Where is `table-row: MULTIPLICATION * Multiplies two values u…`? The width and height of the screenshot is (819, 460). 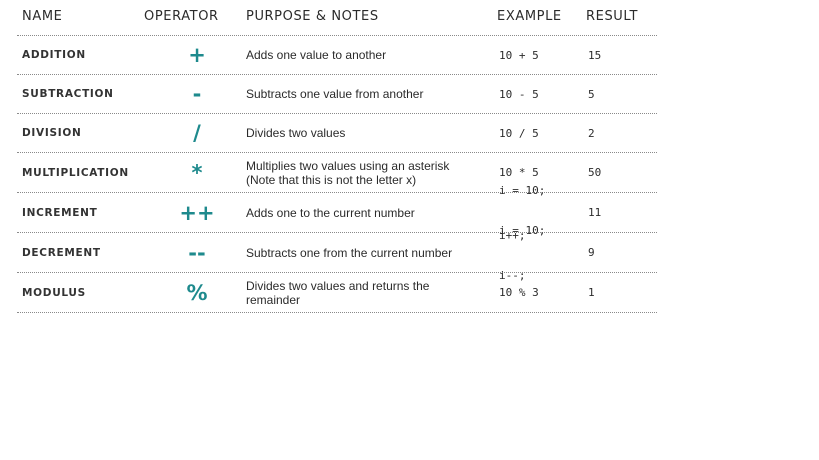 table-row: MULTIPLICATION * Multiplies two values u… is located at coordinates (337, 173).